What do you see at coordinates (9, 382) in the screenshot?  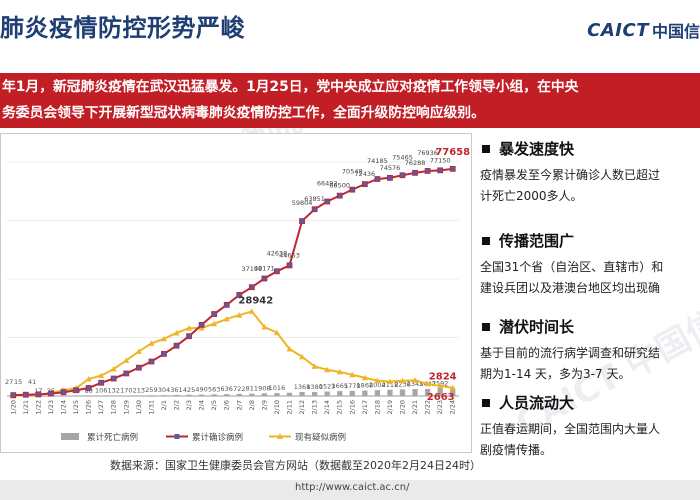 I see `left-edge-label: 27` at bounding box center [9, 382].